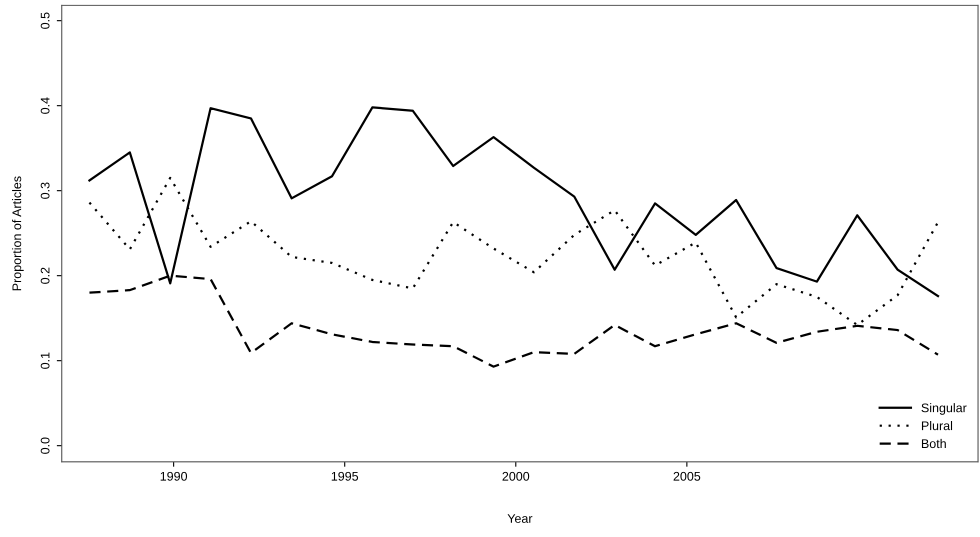  What do you see at coordinates (45, 276) in the screenshot?
I see `y-tick-label: 0.2` at bounding box center [45, 276].